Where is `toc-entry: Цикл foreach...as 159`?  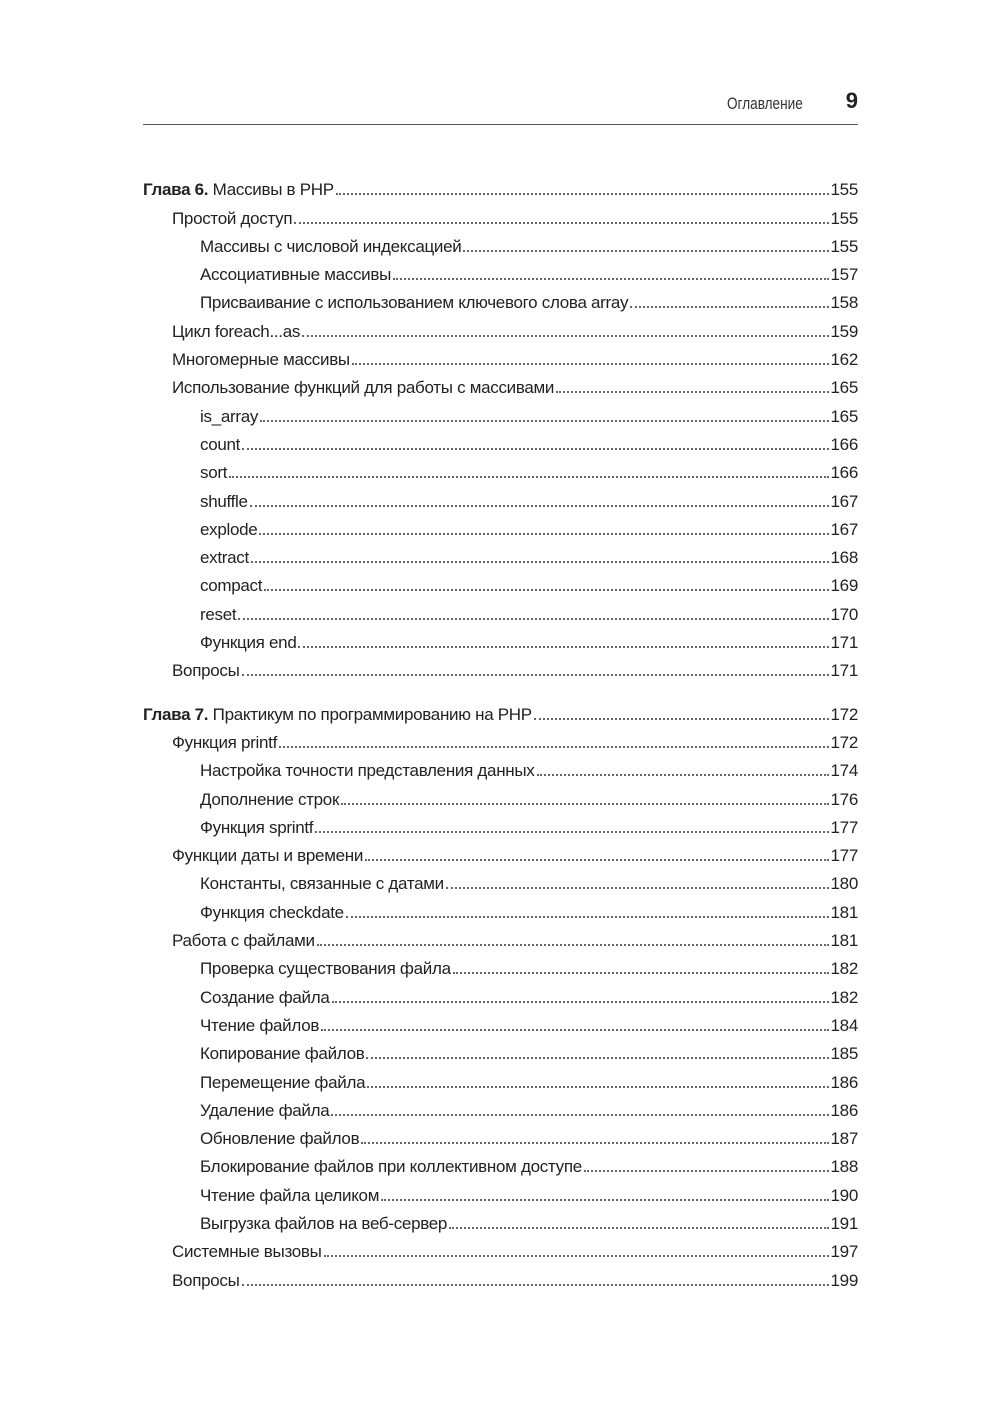 toc-entry: Цикл foreach...as 159 is located at coordinates (500, 327).